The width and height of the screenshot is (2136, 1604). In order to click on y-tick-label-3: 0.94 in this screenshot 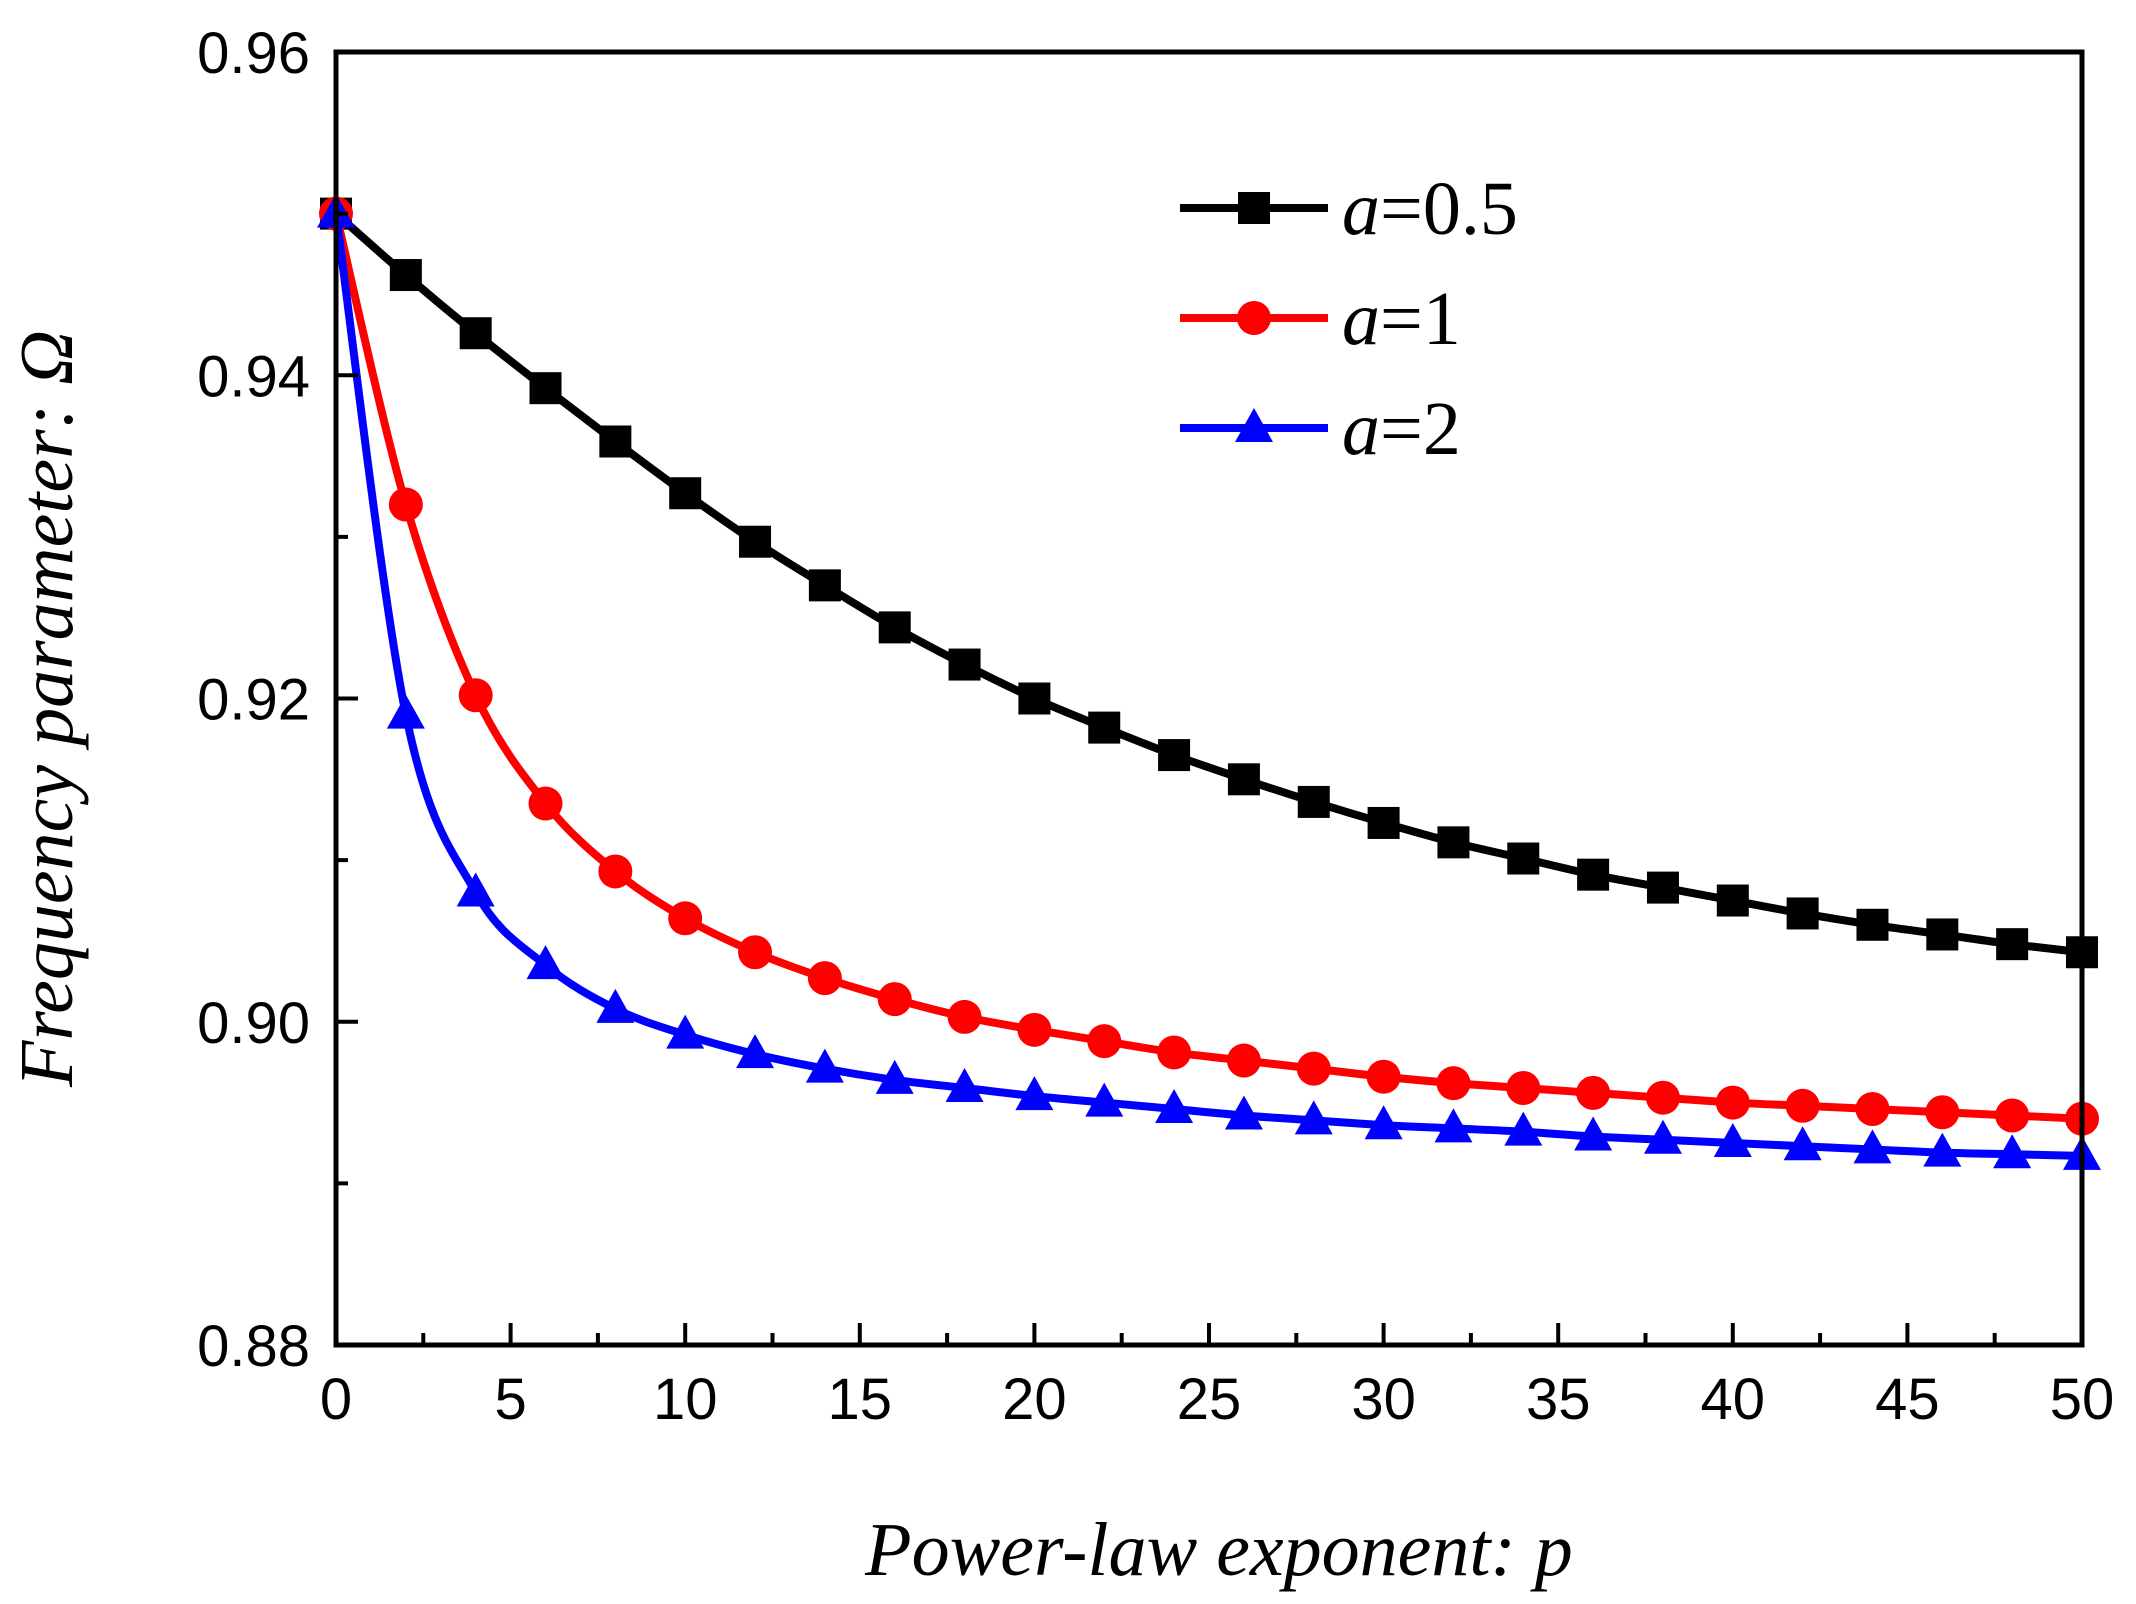, I will do `click(253, 376)`.